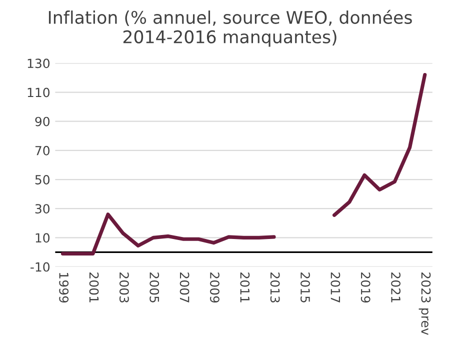 The height and width of the screenshot is (351, 460). Describe the element at coordinates (365, 287) in the screenshot. I see `x-tick-label: 2019` at that location.